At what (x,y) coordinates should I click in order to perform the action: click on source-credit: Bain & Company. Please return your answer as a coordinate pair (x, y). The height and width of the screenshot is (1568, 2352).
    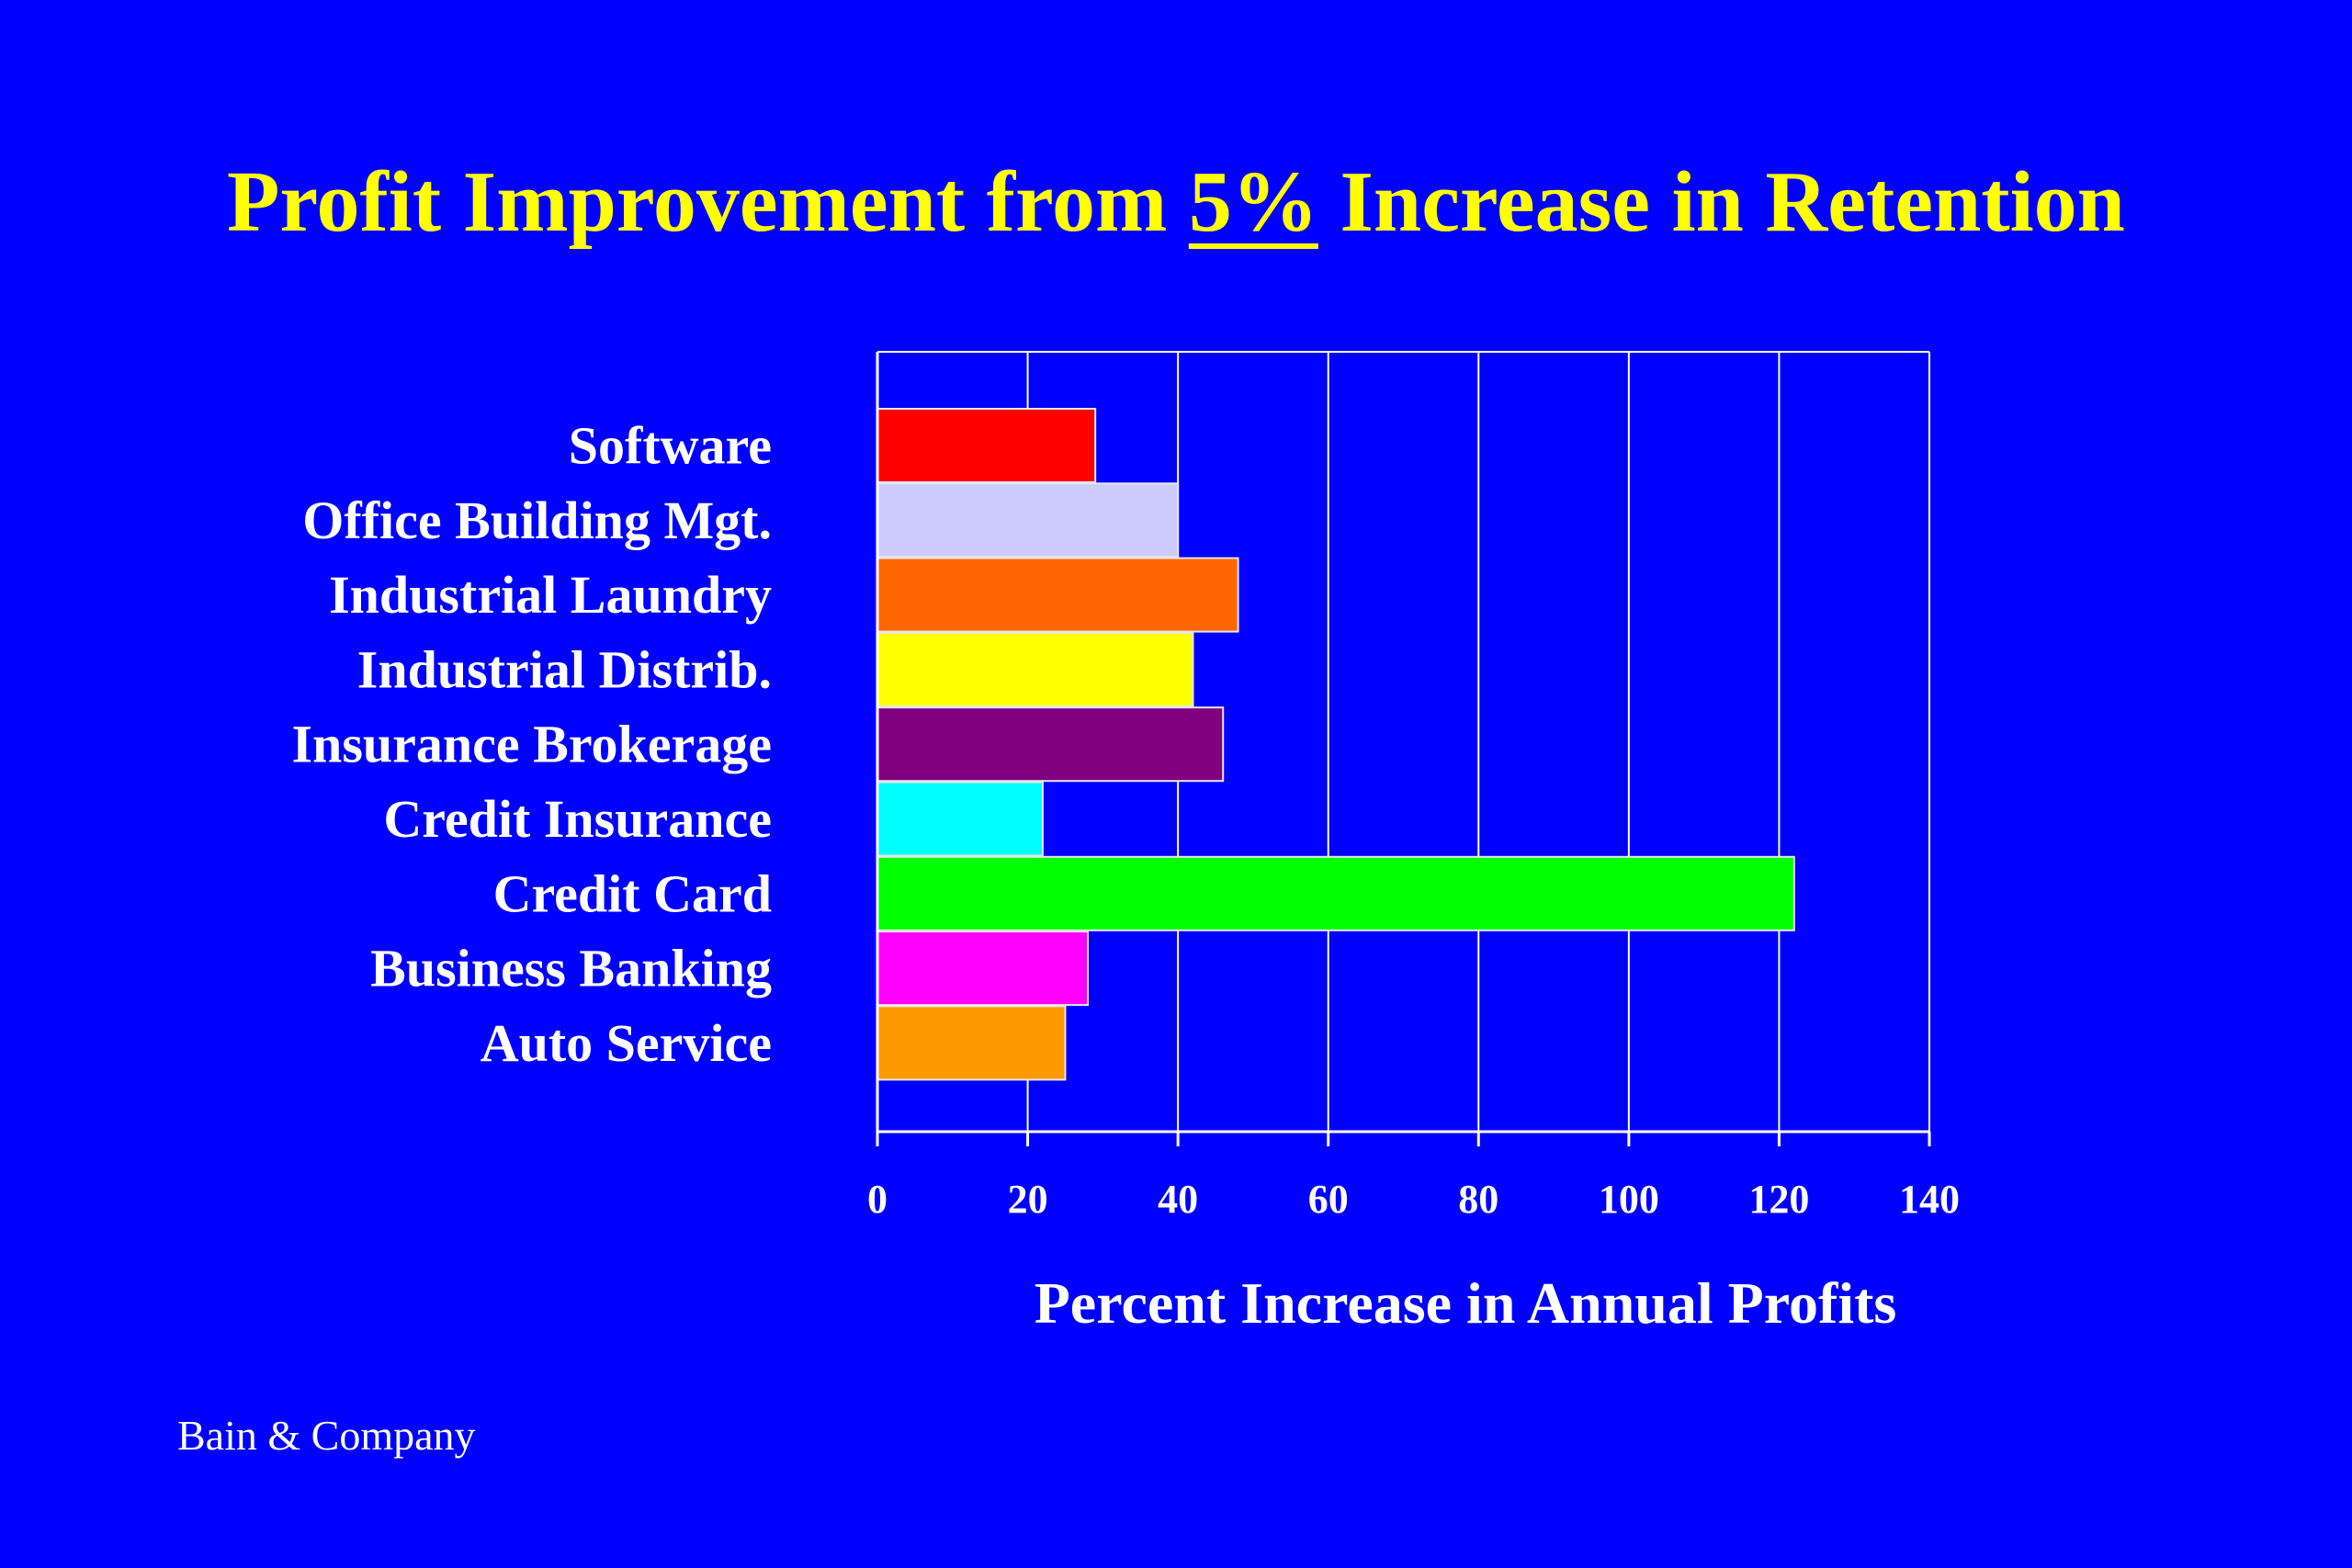
    Looking at the image, I should click on (326, 1436).